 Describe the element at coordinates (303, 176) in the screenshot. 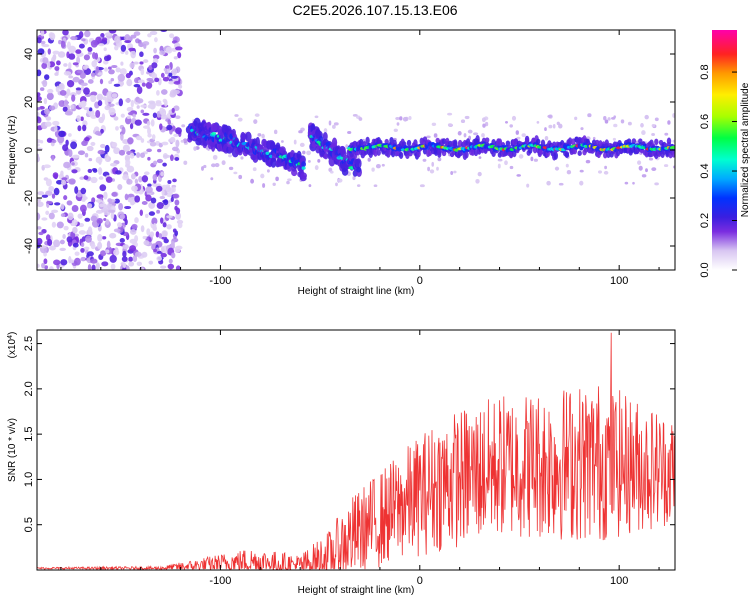

I see `descending-track-outer` at that location.